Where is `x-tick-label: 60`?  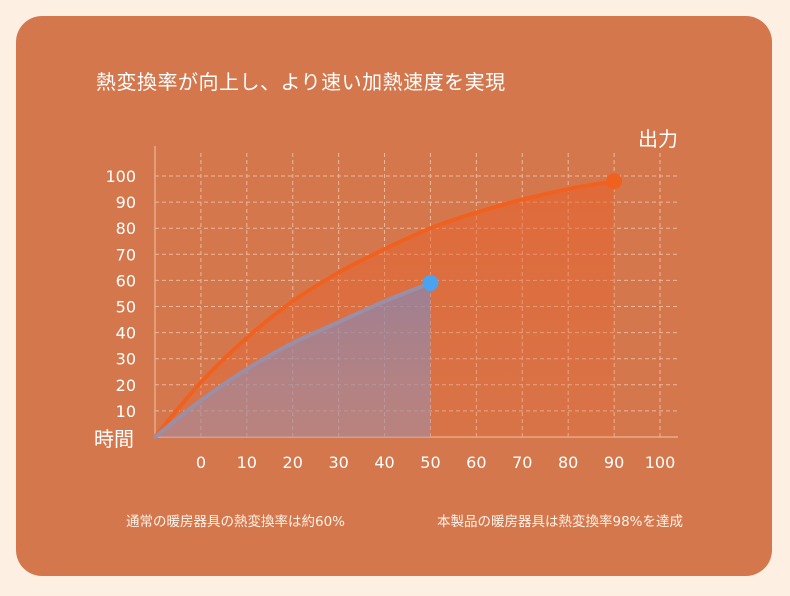 x-tick-label: 60 is located at coordinates (476, 462).